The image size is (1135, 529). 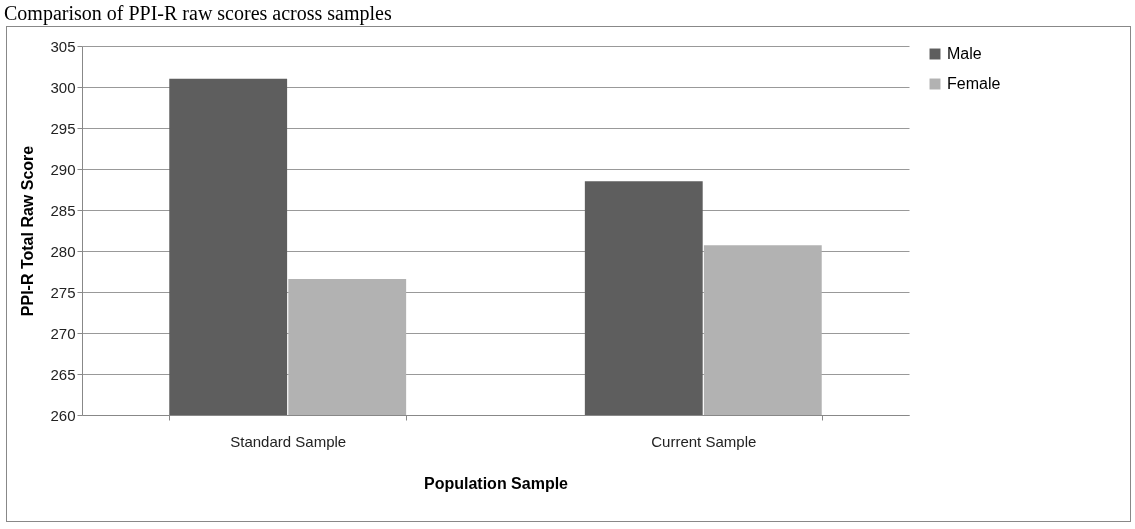 What do you see at coordinates (63, 374) in the screenshot?
I see `y-tick-label: 265` at bounding box center [63, 374].